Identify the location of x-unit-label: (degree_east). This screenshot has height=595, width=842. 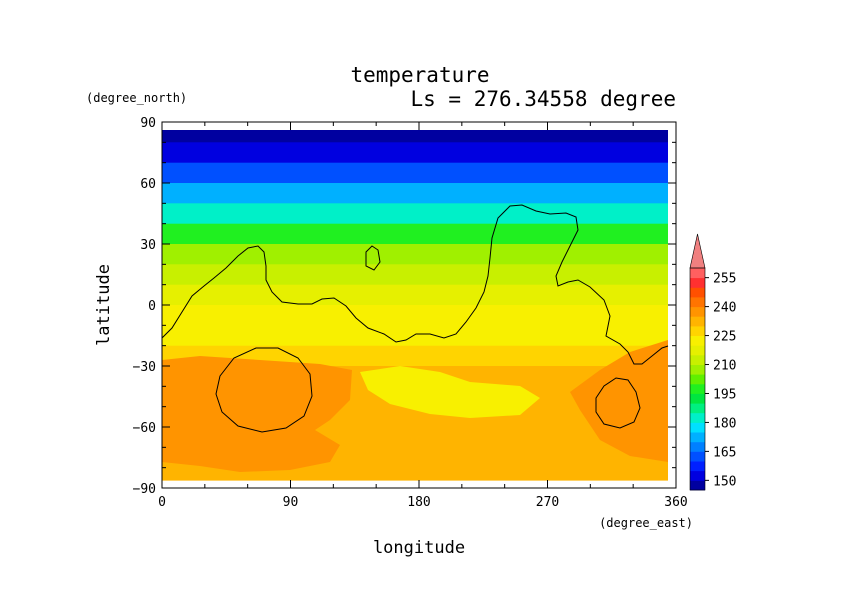
(646, 523).